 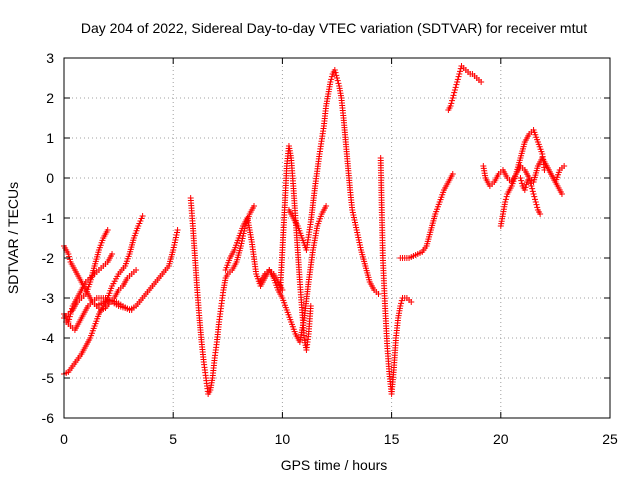 What do you see at coordinates (50, 138) in the screenshot?
I see `y-tick-label: 1` at bounding box center [50, 138].